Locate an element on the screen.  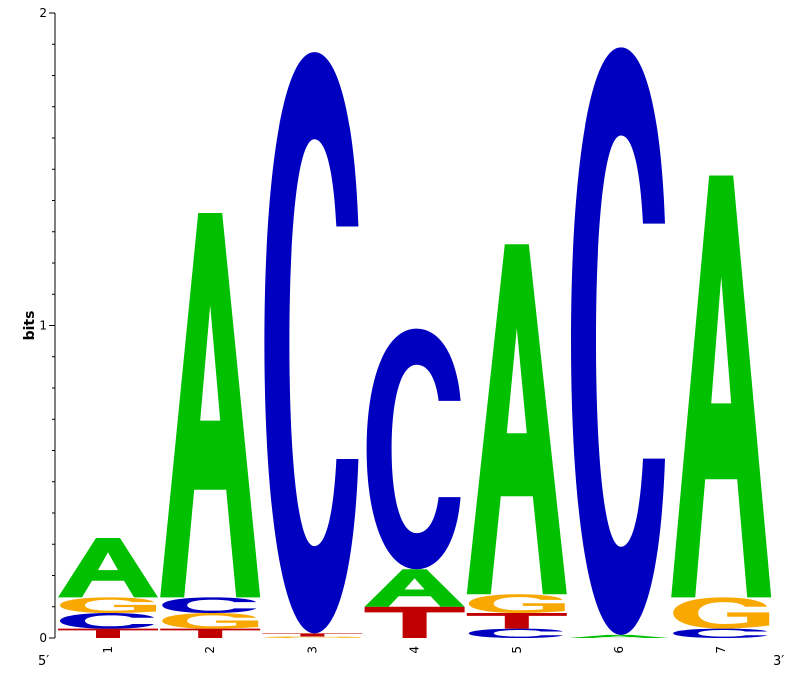
y-axis: 0 1 2 is located at coordinates (47, 325).